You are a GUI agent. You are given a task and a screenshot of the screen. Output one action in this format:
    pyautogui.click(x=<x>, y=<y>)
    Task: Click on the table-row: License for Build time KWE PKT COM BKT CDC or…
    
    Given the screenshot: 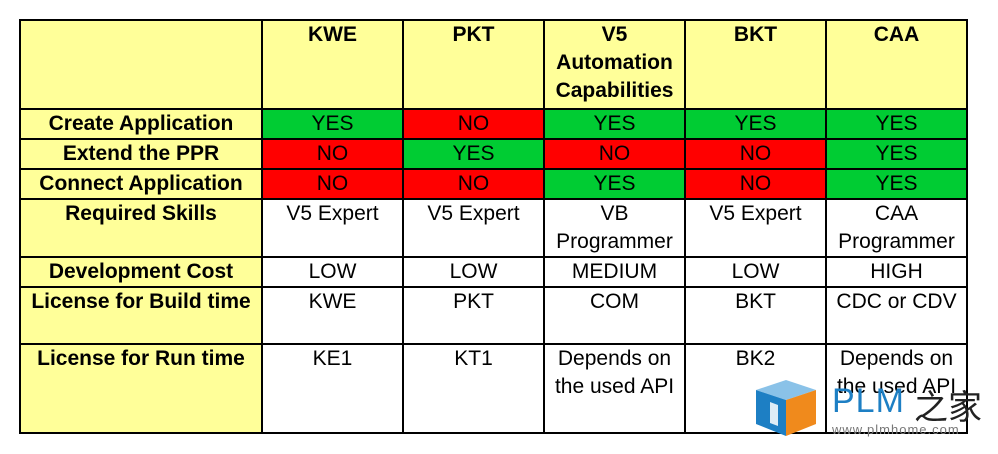 What is the action you would take?
    pyautogui.click(x=493, y=315)
    